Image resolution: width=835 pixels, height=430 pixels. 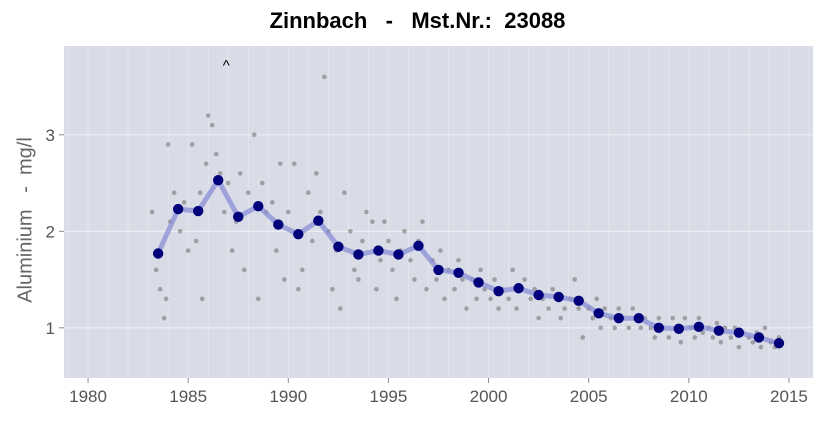 I want to click on x-tick-label: 1995, so click(x=389, y=396).